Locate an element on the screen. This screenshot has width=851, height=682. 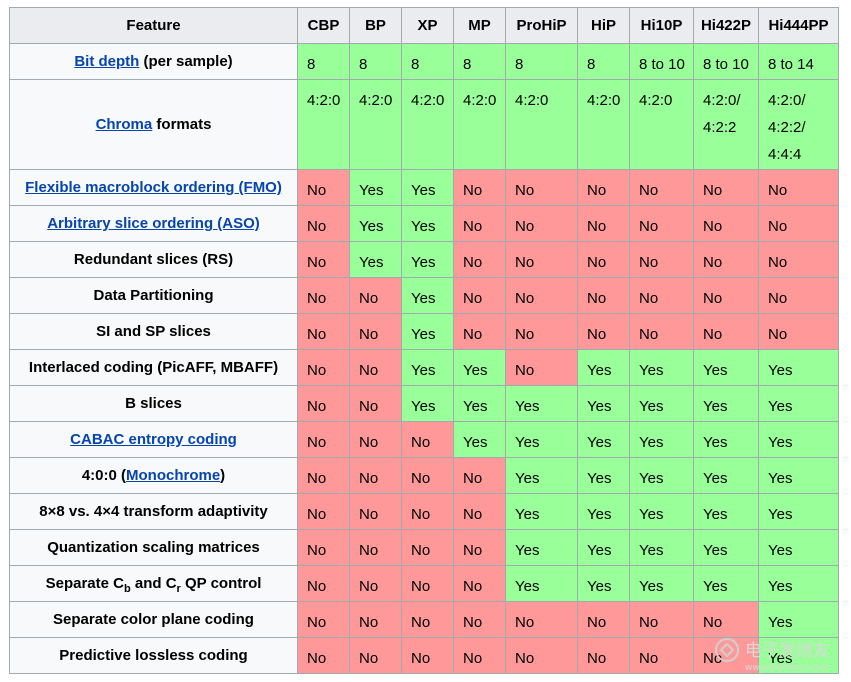
feature-label-text: Interlaced coding (PicAFF, MBAFF) is located at coordinates (153, 367).